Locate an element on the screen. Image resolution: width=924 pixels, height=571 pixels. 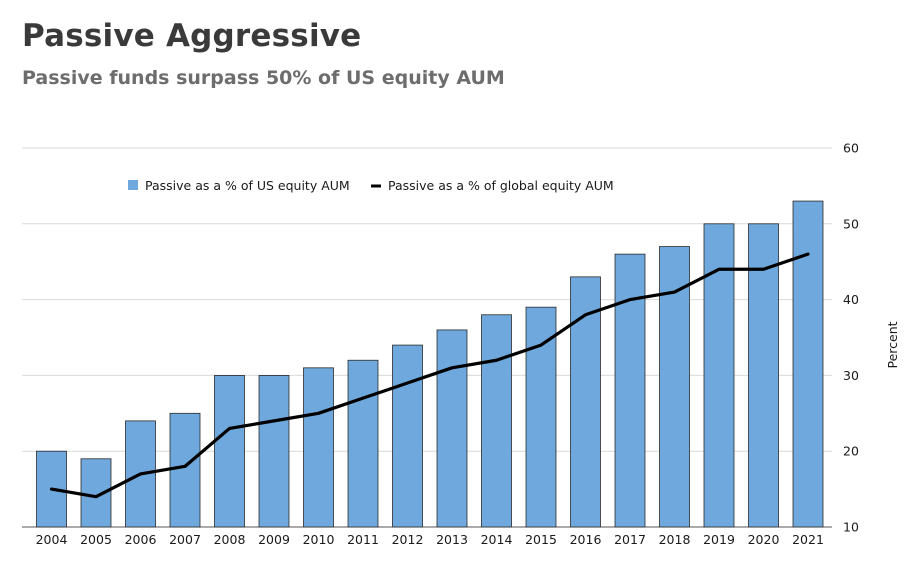
legend-label-us-equity: Passive as a % of US equity AUM is located at coordinates (247, 185).